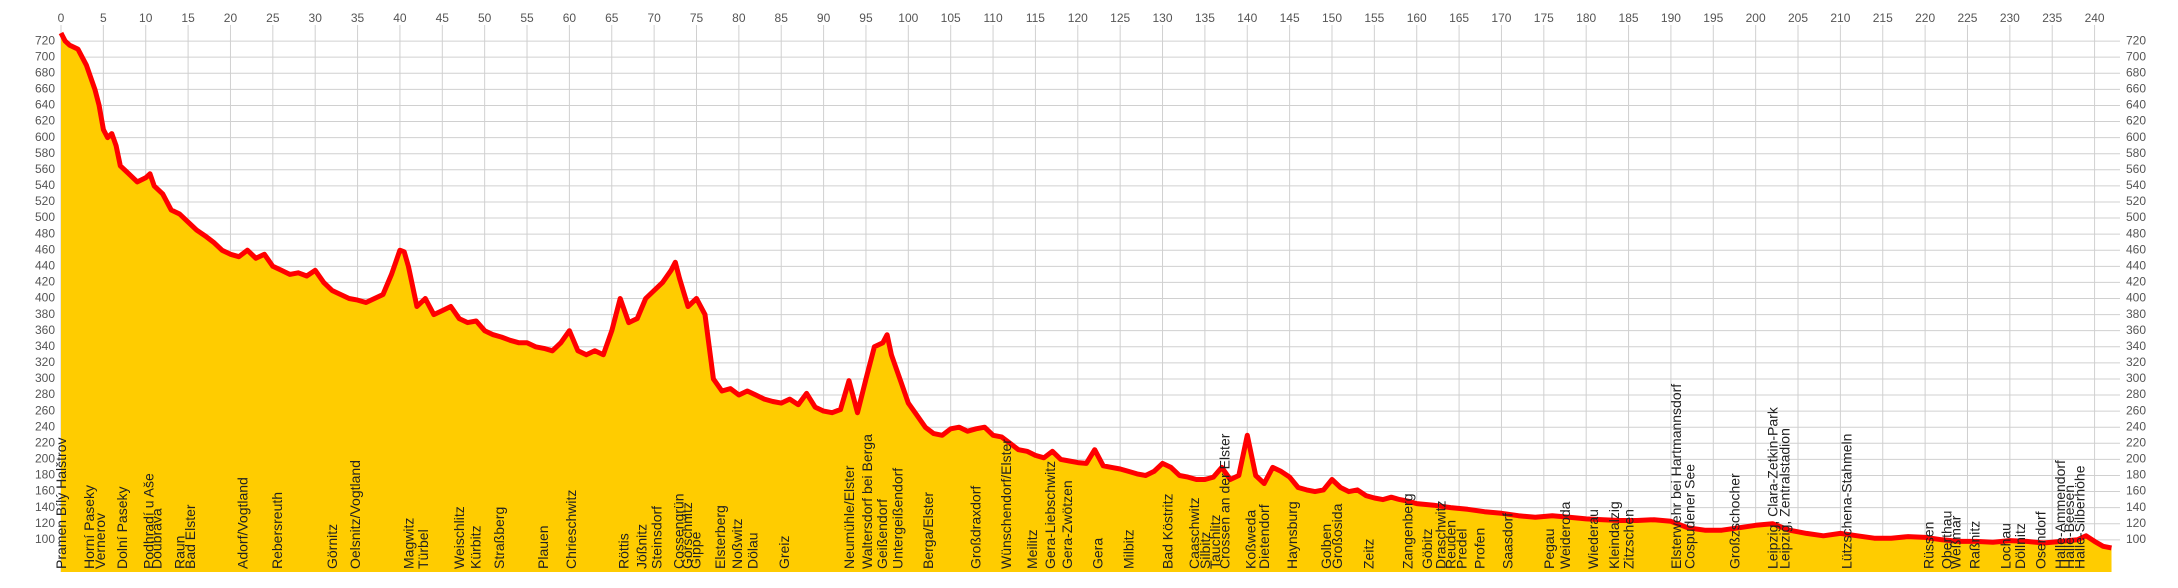  Describe the element at coordinates (89, 527) in the screenshot. I see `place-label: Horní Paseky` at that location.